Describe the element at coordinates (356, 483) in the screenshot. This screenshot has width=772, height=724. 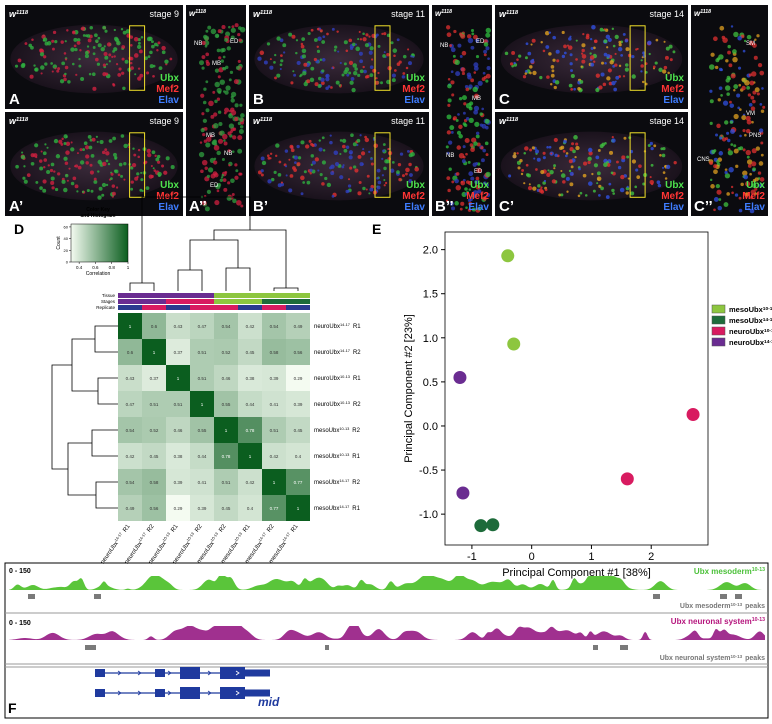
I see `row-label-part: R2` at that location.